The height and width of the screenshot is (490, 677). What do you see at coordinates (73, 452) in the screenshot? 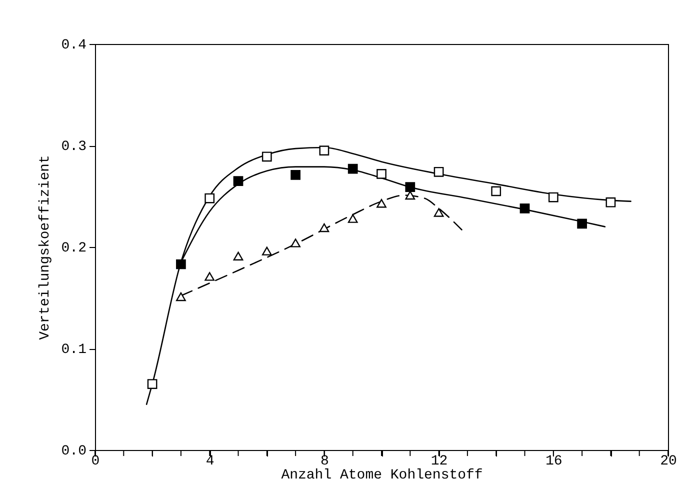
I see `y-tick-label: 0.0` at bounding box center [73, 452].